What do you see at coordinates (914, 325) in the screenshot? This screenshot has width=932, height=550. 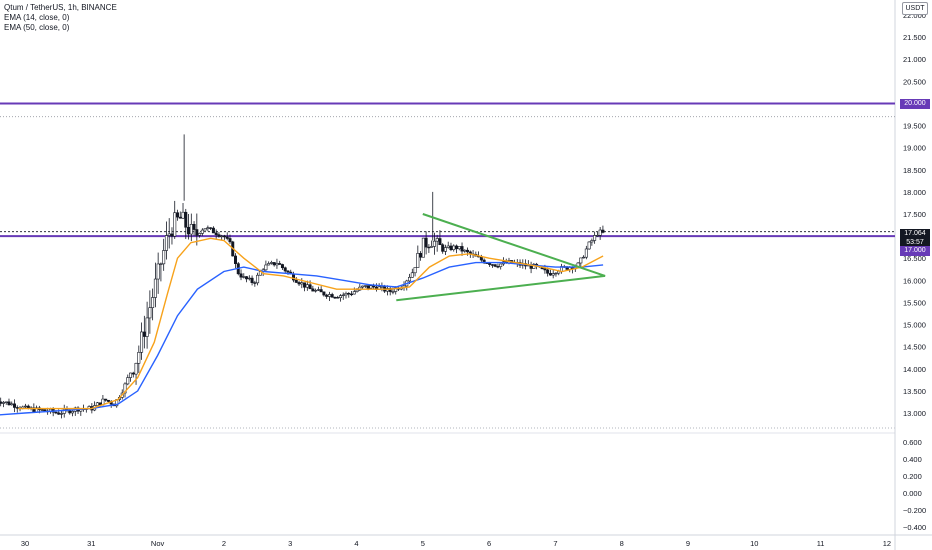 I see `price-tick-label: 15.000` at bounding box center [914, 325].